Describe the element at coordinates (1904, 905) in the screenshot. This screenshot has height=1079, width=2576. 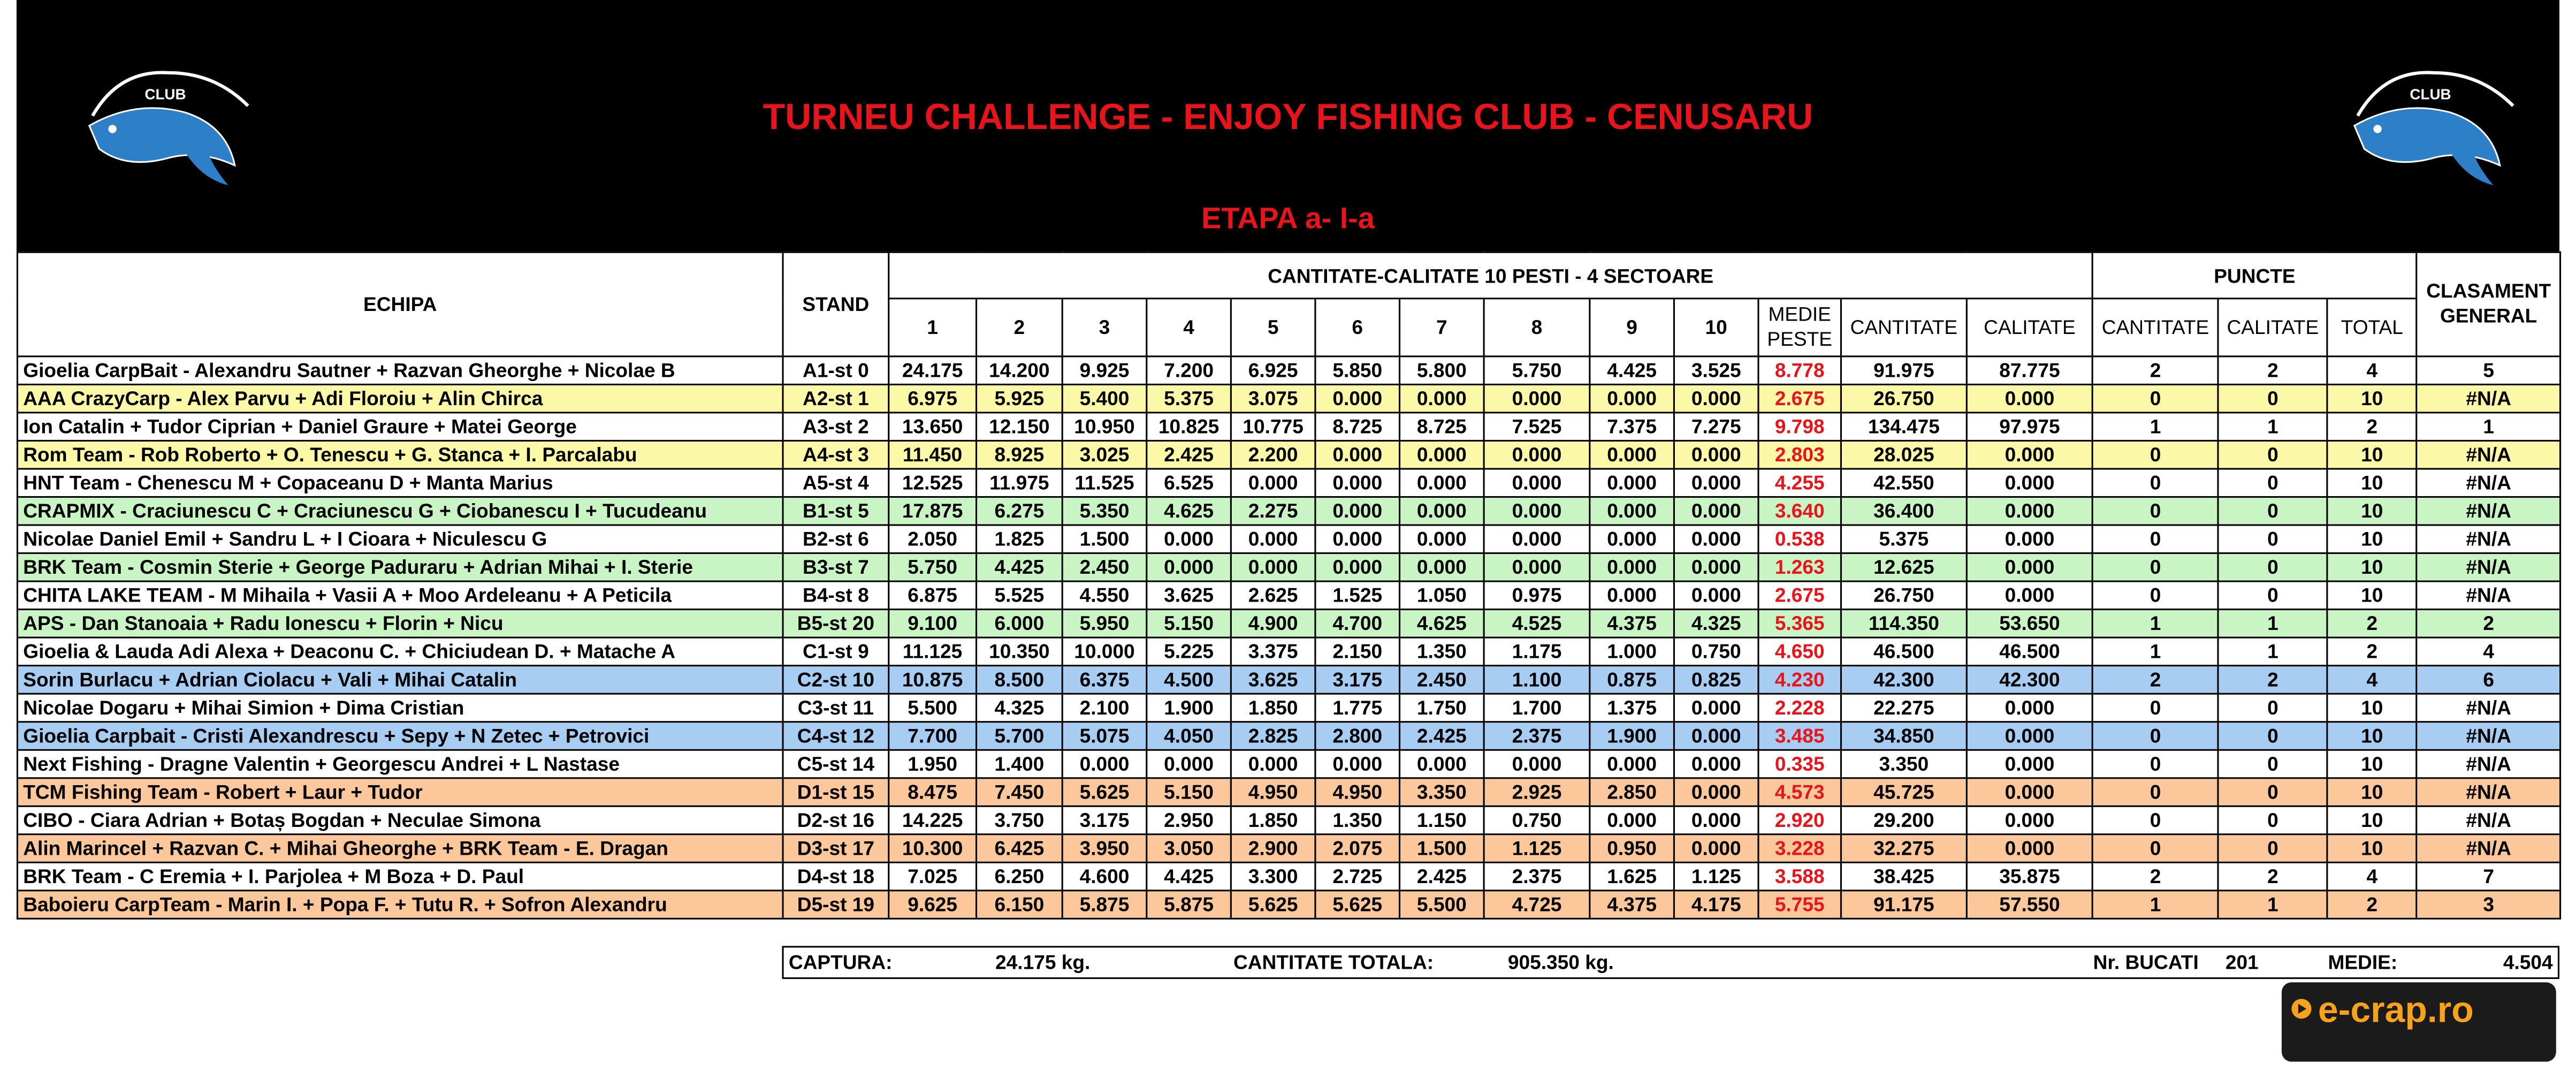
I see `quantity-cell: 91.175` at that location.